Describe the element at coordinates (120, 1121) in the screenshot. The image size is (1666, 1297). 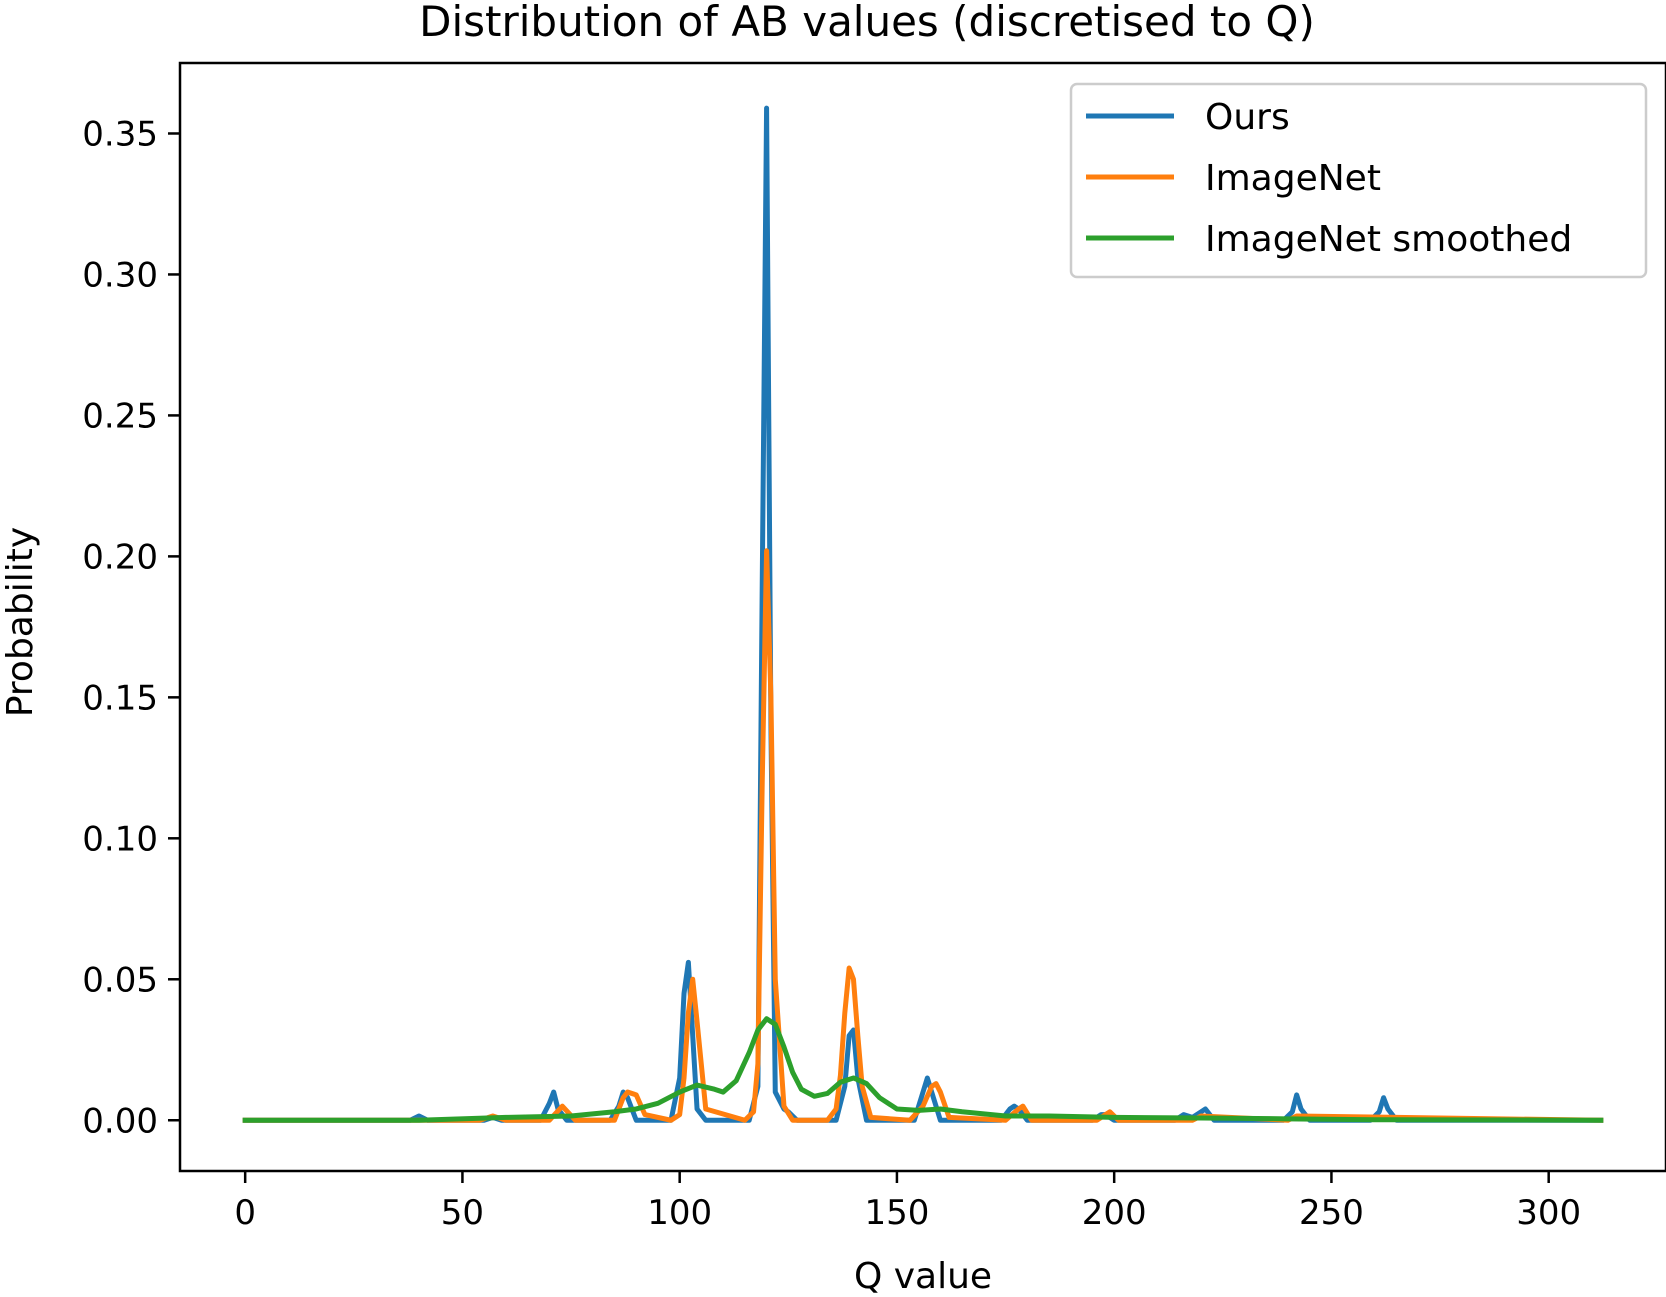
I see `y-tick-label: 0.00` at that location.